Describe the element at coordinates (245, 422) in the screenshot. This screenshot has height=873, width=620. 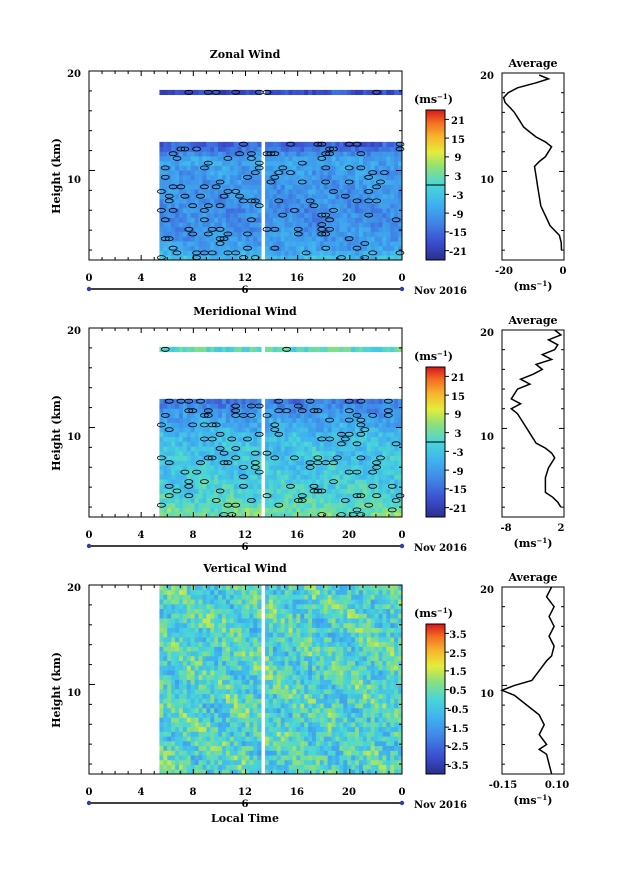
I see `axis-ticks` at that location.